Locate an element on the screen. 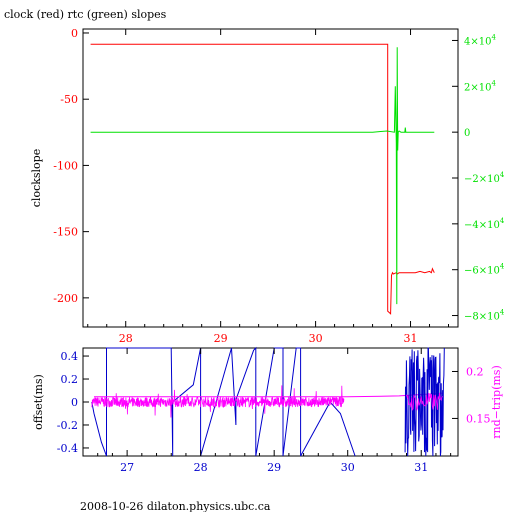 The height and width of the screenshot is (512, 512). bot-y-tick-label: 0 is located at coordinates (74, 402).